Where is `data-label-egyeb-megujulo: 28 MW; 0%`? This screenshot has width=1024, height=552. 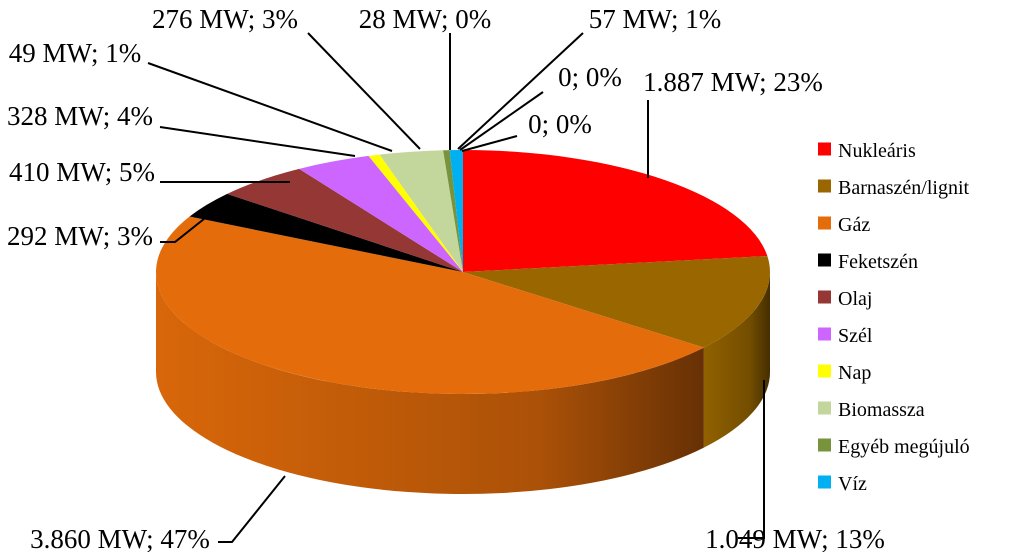
data-label-egyeb-megujulo: 28 MW; 0% is located at coordinates (425, 19).